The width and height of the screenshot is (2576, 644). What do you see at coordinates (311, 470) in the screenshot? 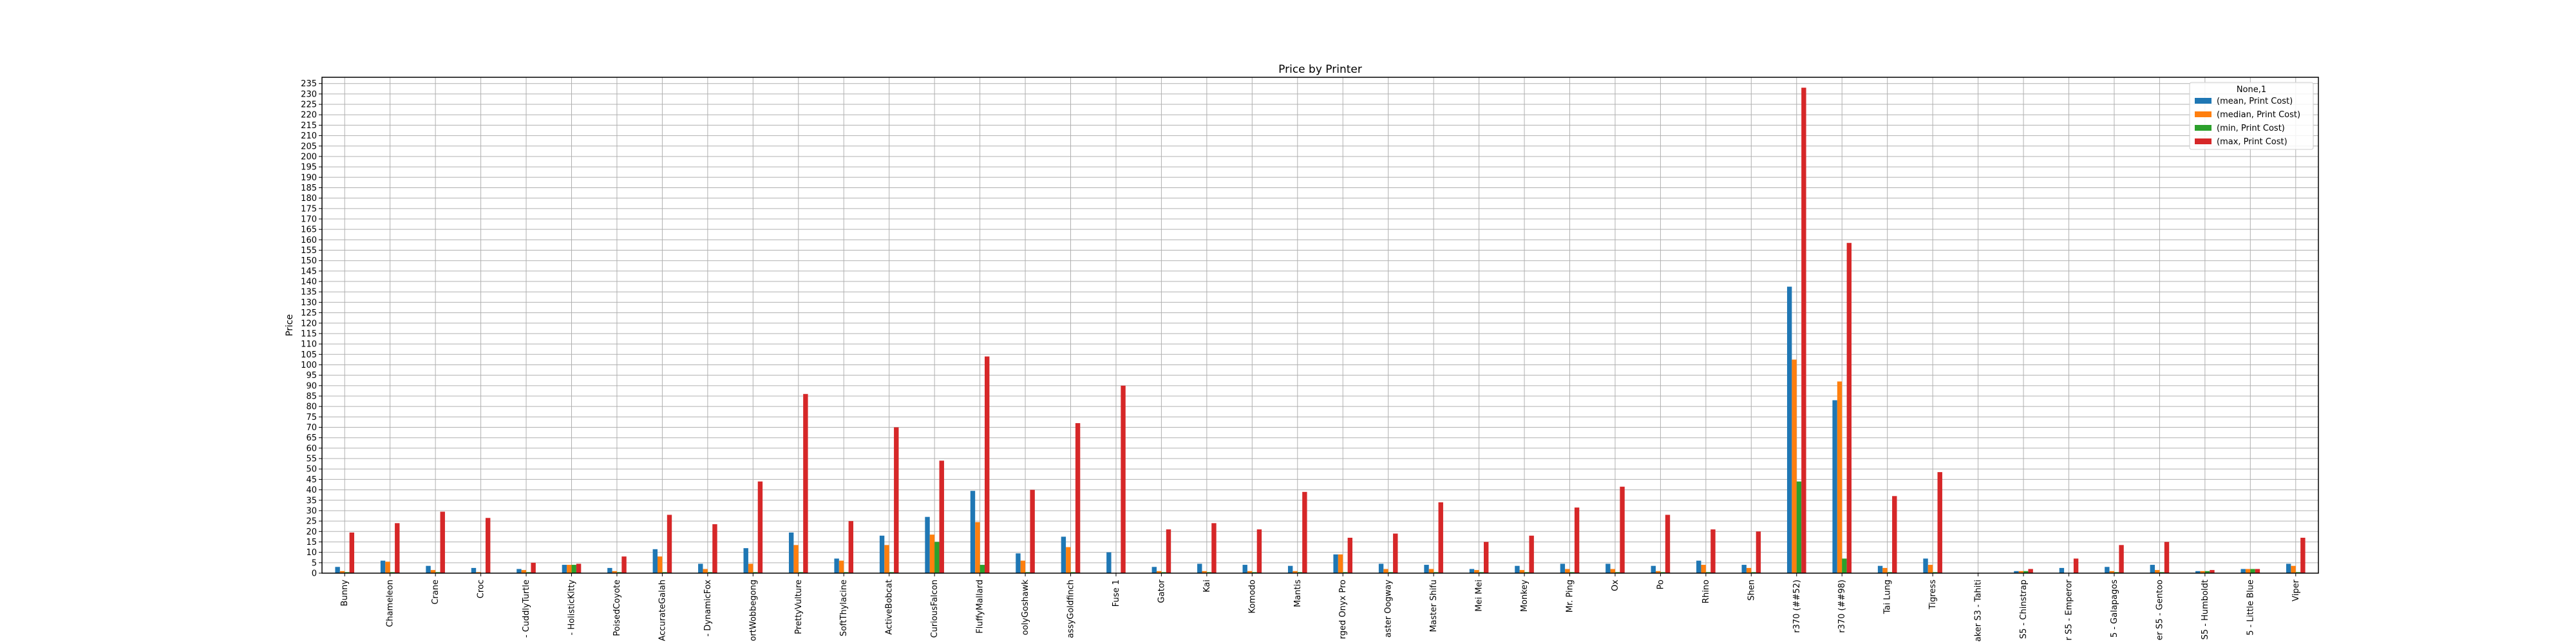
I see `y-tick-label: 50` at bounding box center [311, 470].